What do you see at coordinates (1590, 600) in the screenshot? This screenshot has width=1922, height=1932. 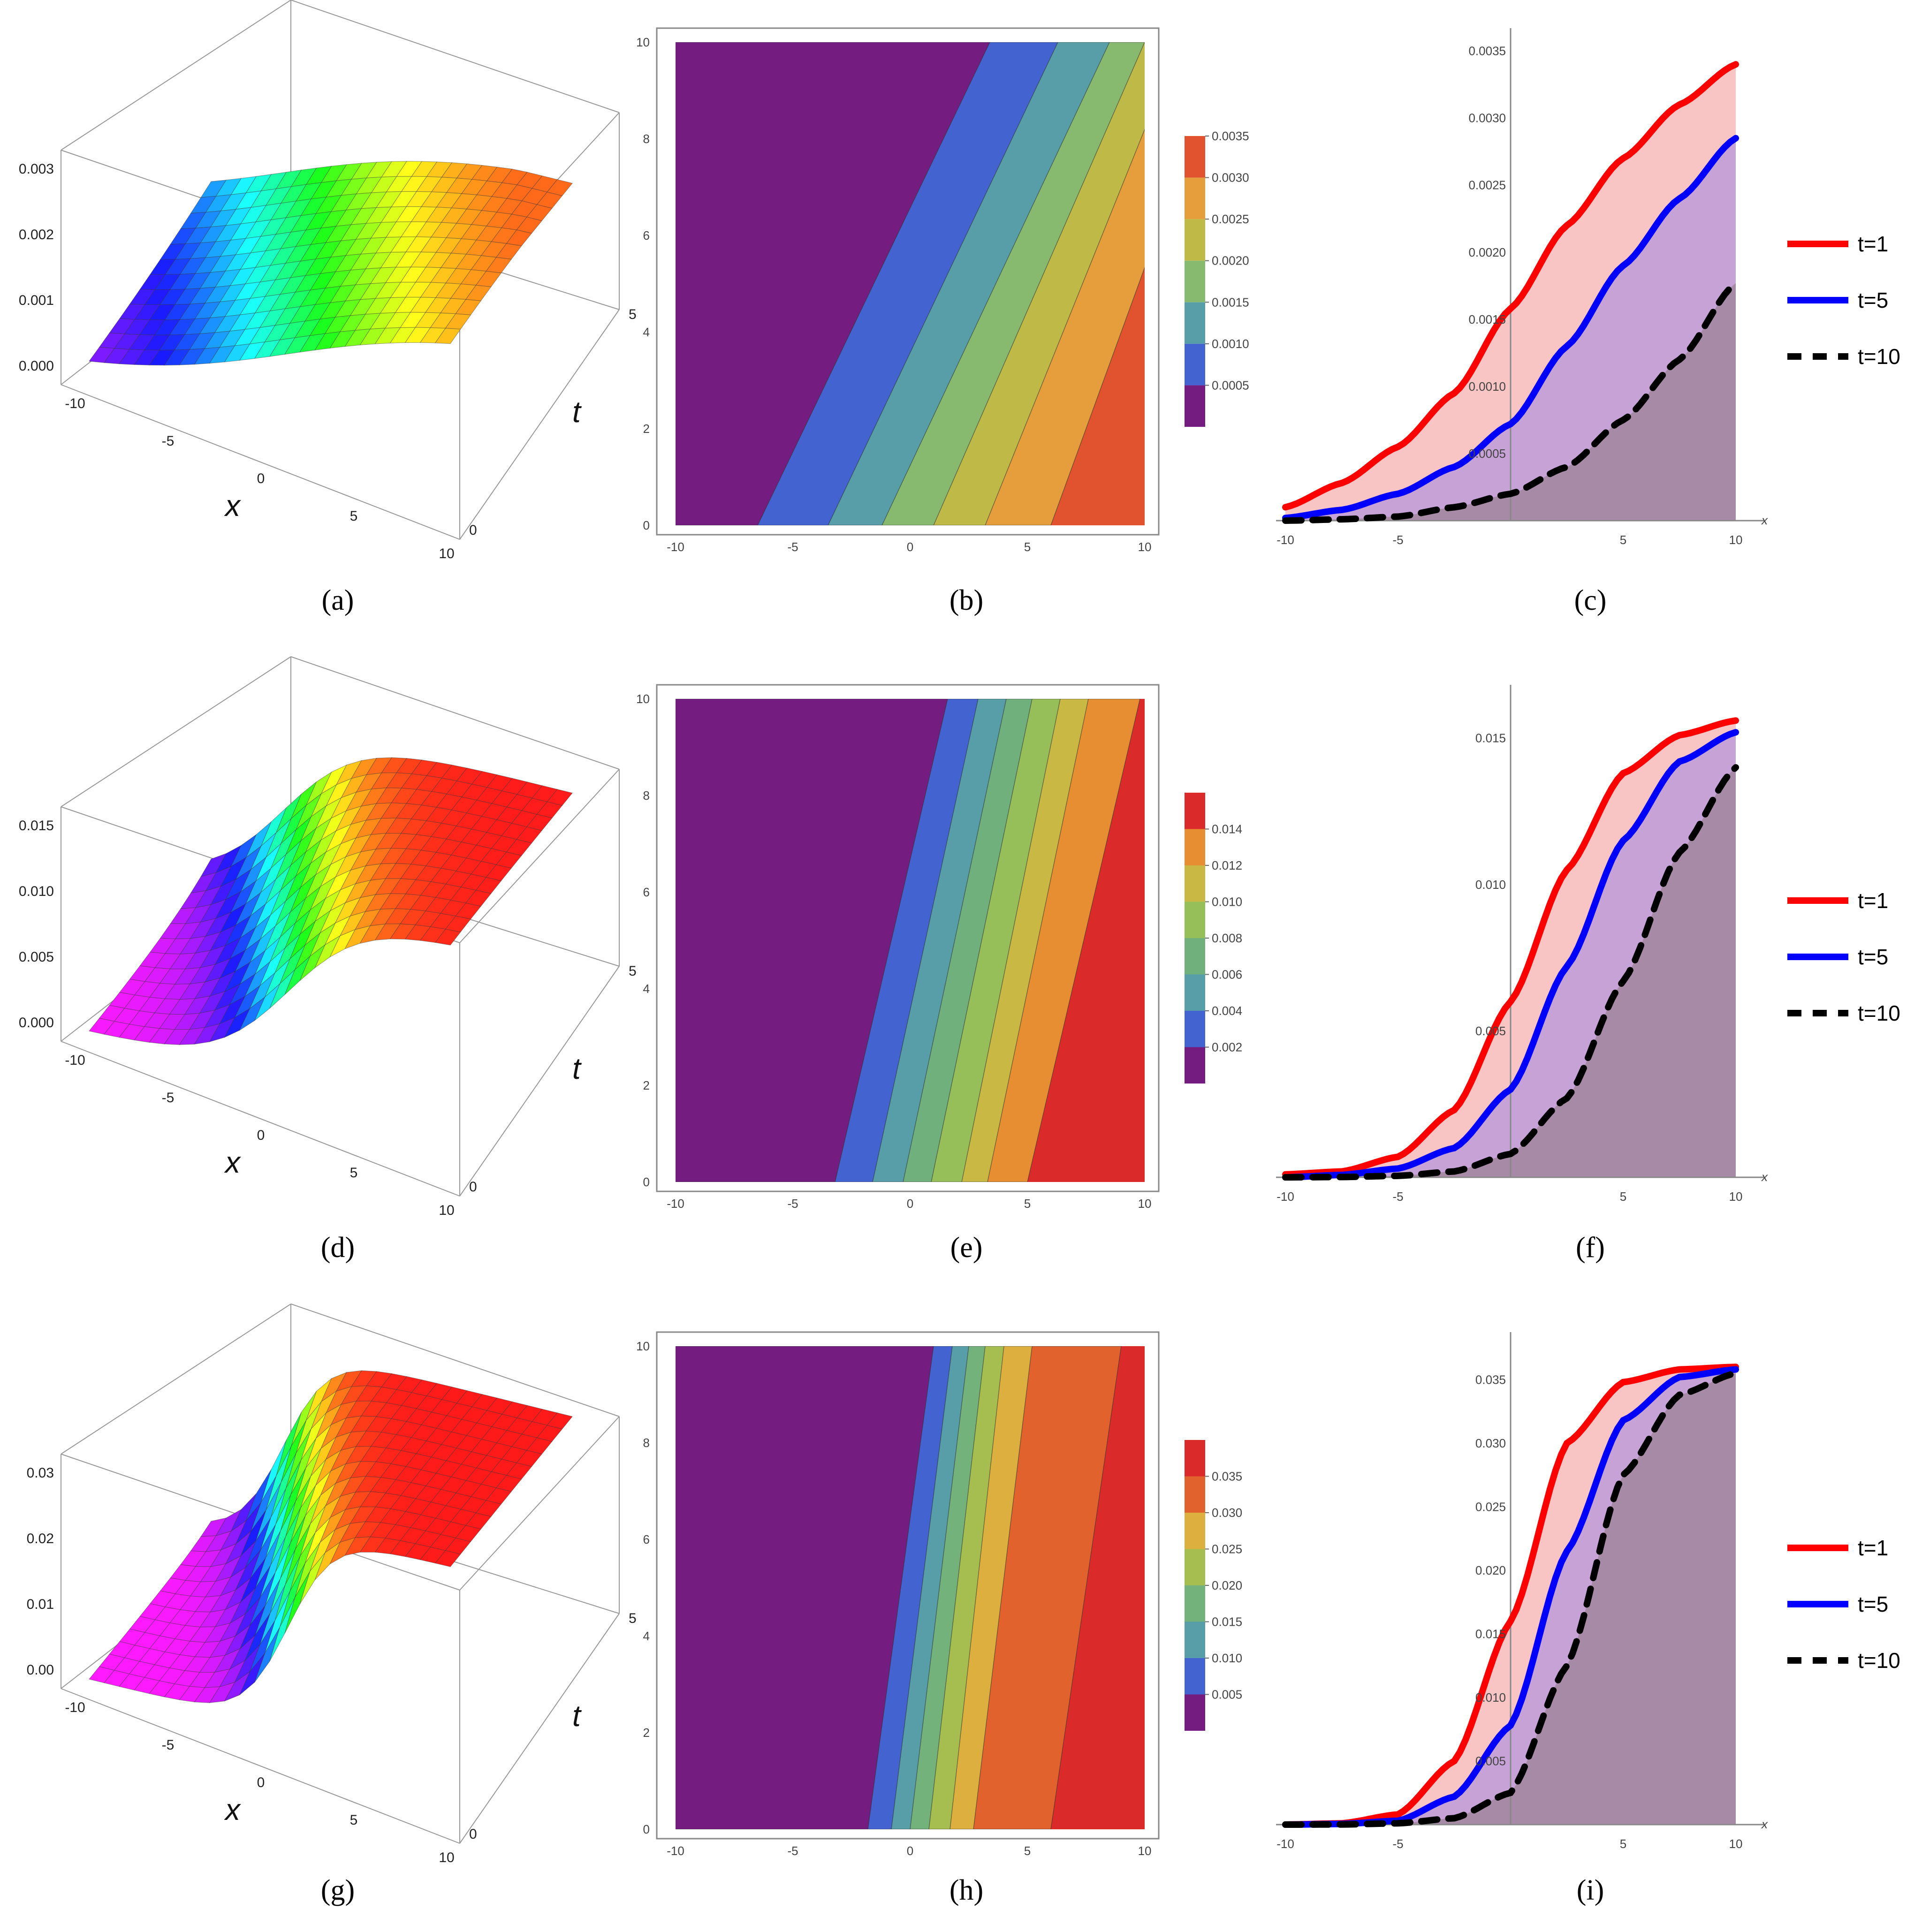 I see `caption-c: (c)` at bounding box center [1590, 600].